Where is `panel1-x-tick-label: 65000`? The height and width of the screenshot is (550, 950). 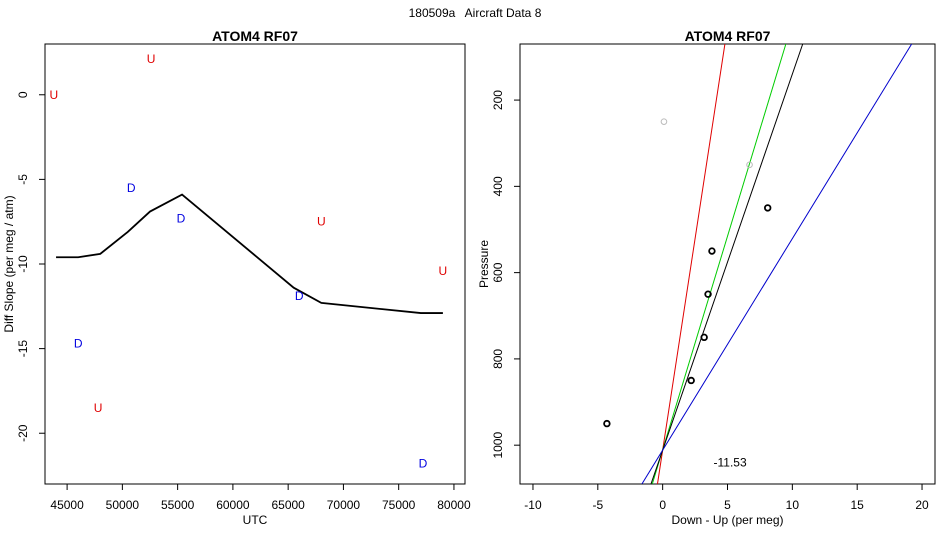
panel1-x-tick-label: 65000 is located at coordinates (288, 505).